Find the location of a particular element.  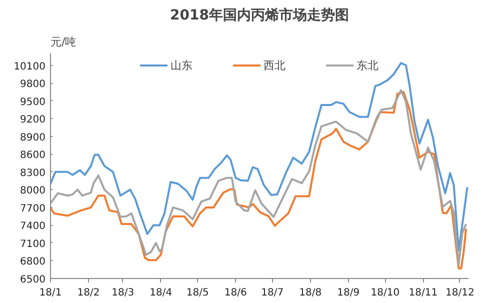

y-tick-label: 8600 is located at coordinates (33, 156).